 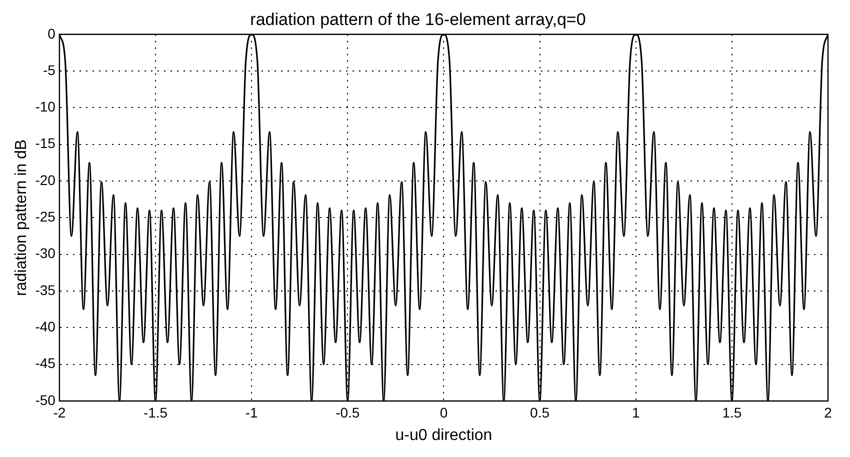 What do you see at coordinates (636, 412) in the screenshot?
I see `x-tick-label: 1` at bounding box center [636, 412].